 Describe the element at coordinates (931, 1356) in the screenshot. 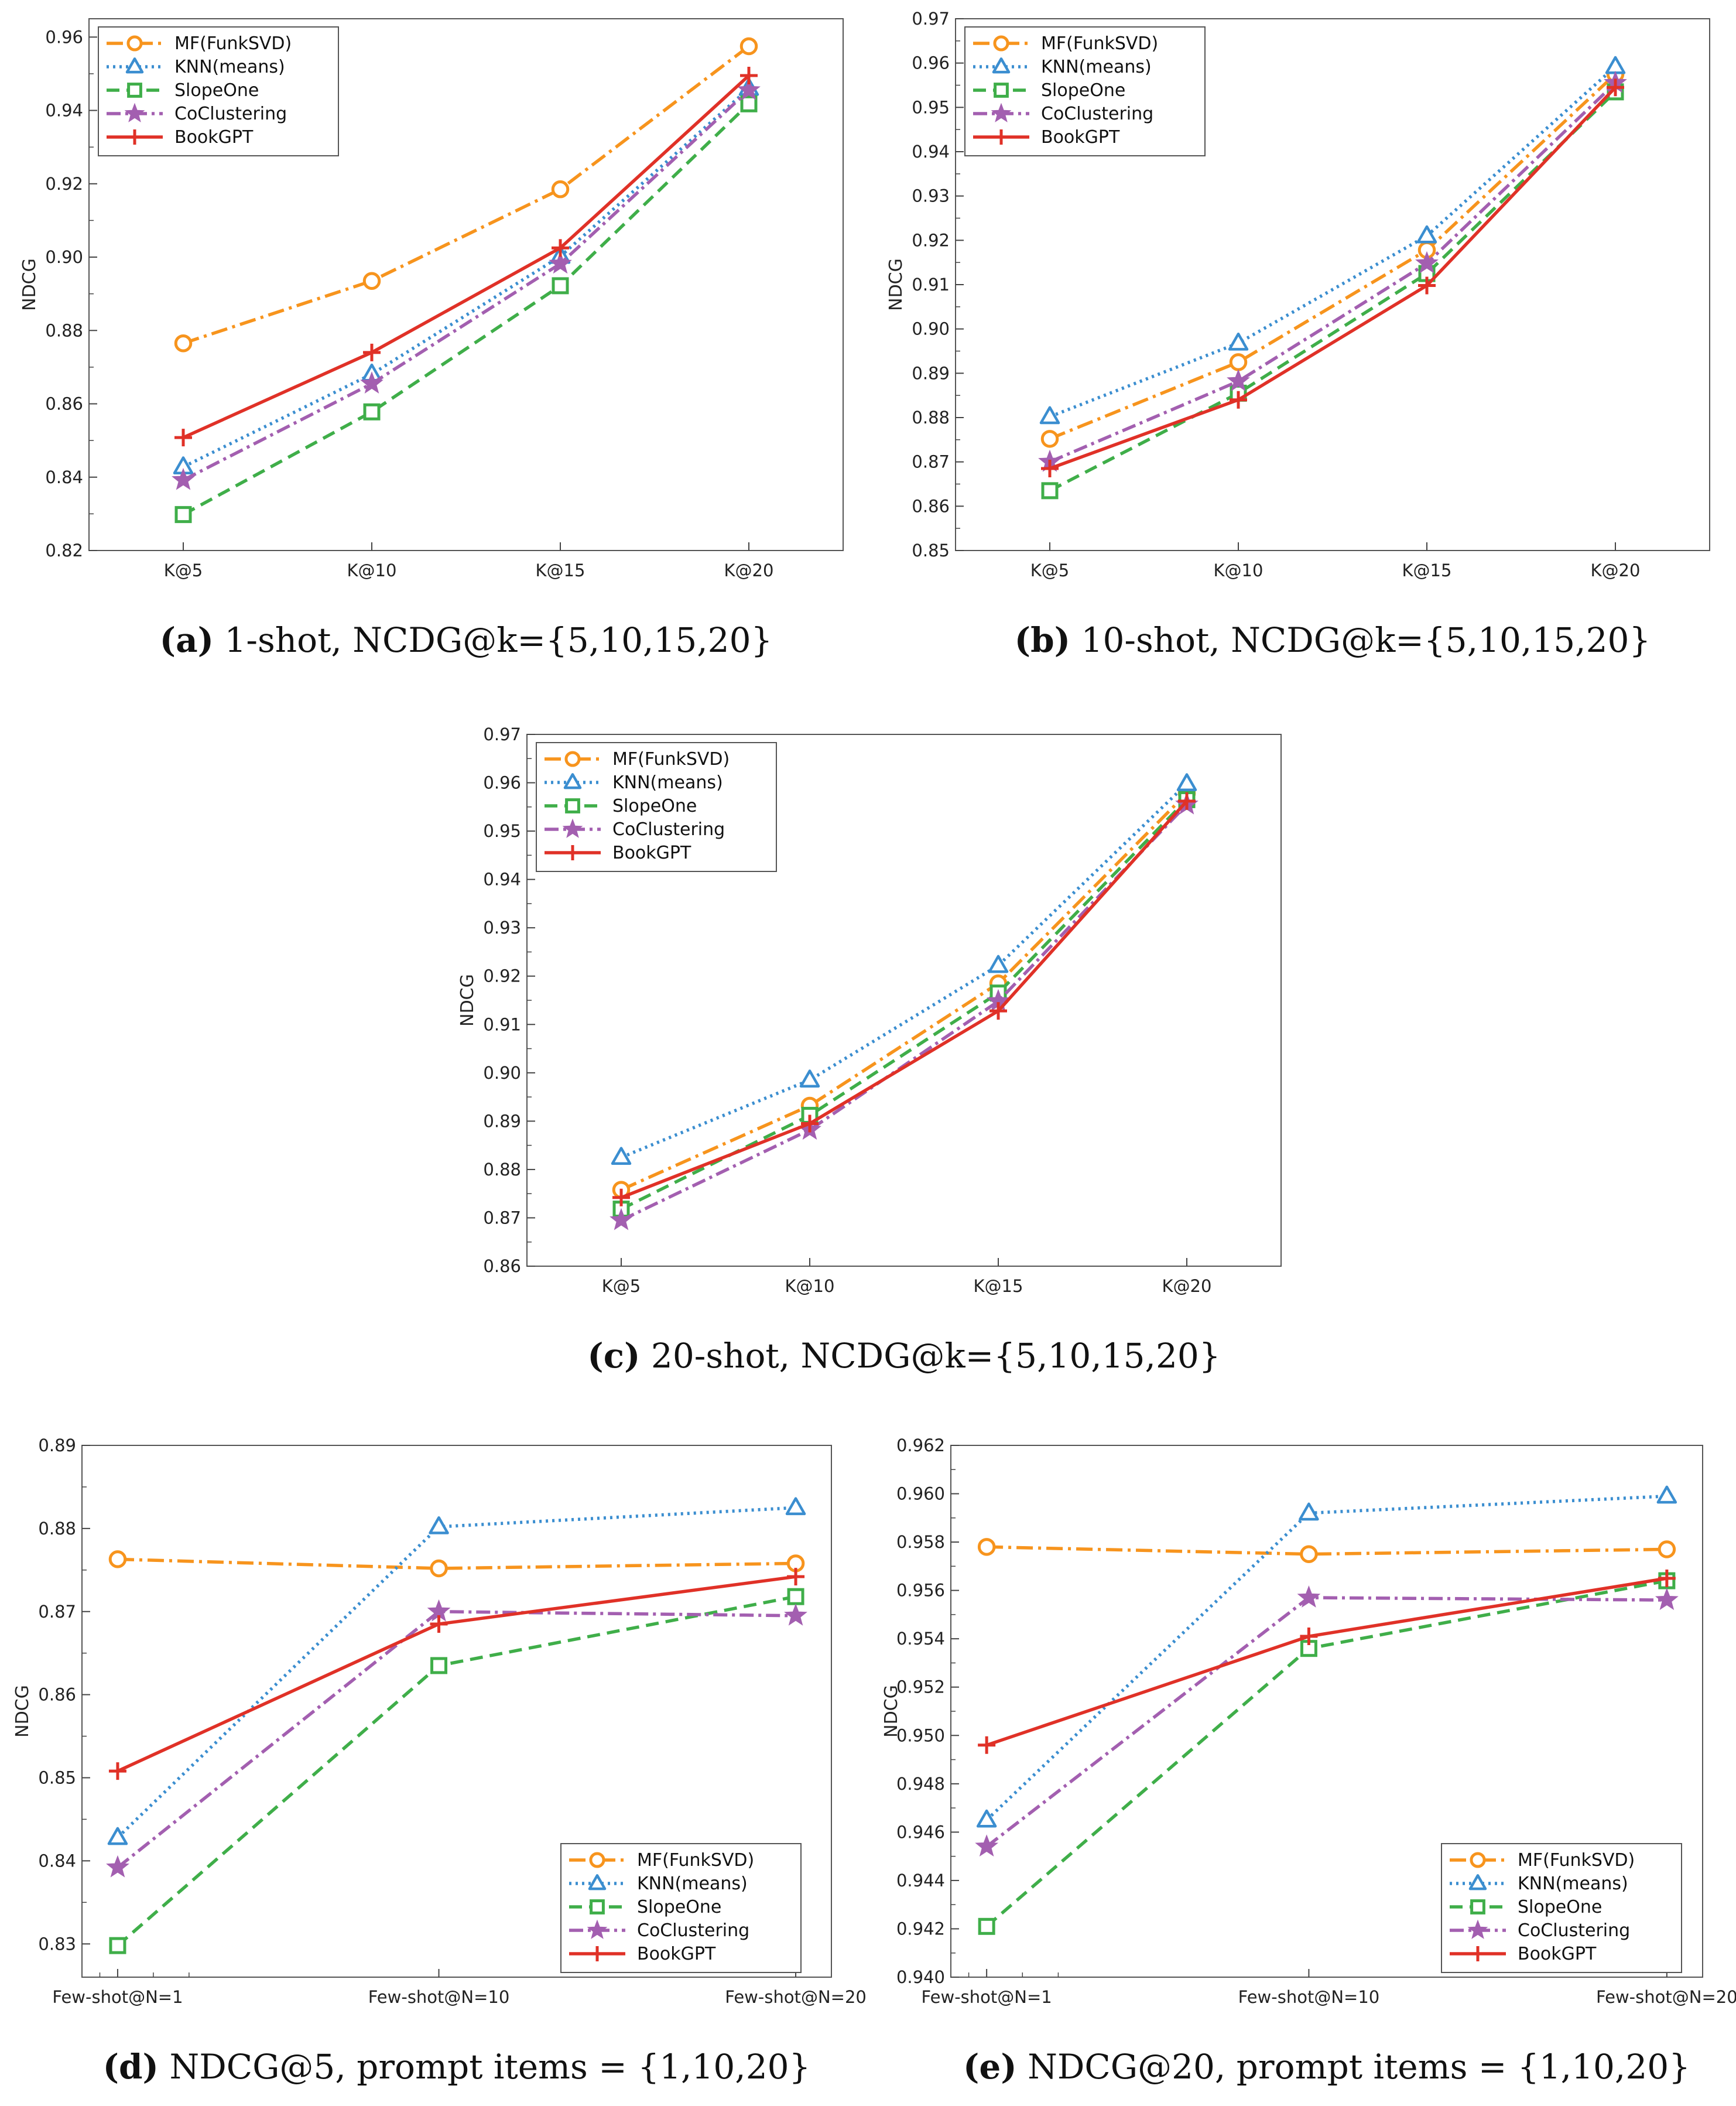

I see `caption-text: 20-shot, NCDG@k={5,10,15,20}` at that location.